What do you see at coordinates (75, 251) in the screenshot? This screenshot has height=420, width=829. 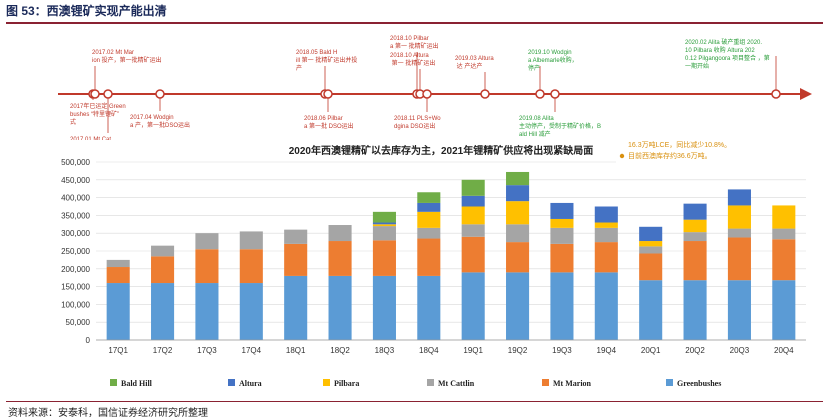 I see `y-tick-label: 250,000` at bounding box center [75, 251].